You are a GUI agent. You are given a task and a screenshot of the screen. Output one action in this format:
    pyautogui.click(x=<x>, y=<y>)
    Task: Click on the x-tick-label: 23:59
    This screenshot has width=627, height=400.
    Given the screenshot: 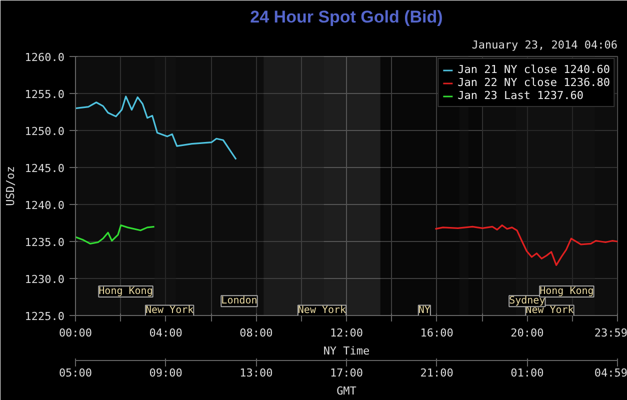 What is the action you would take?
    pyautogui.click(x=610, y=333)
    